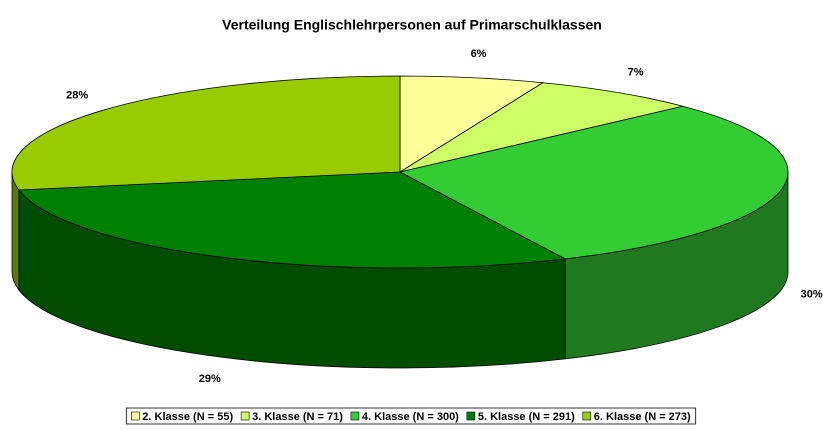  I want to click on data-label: 6%, so click(479, 54).